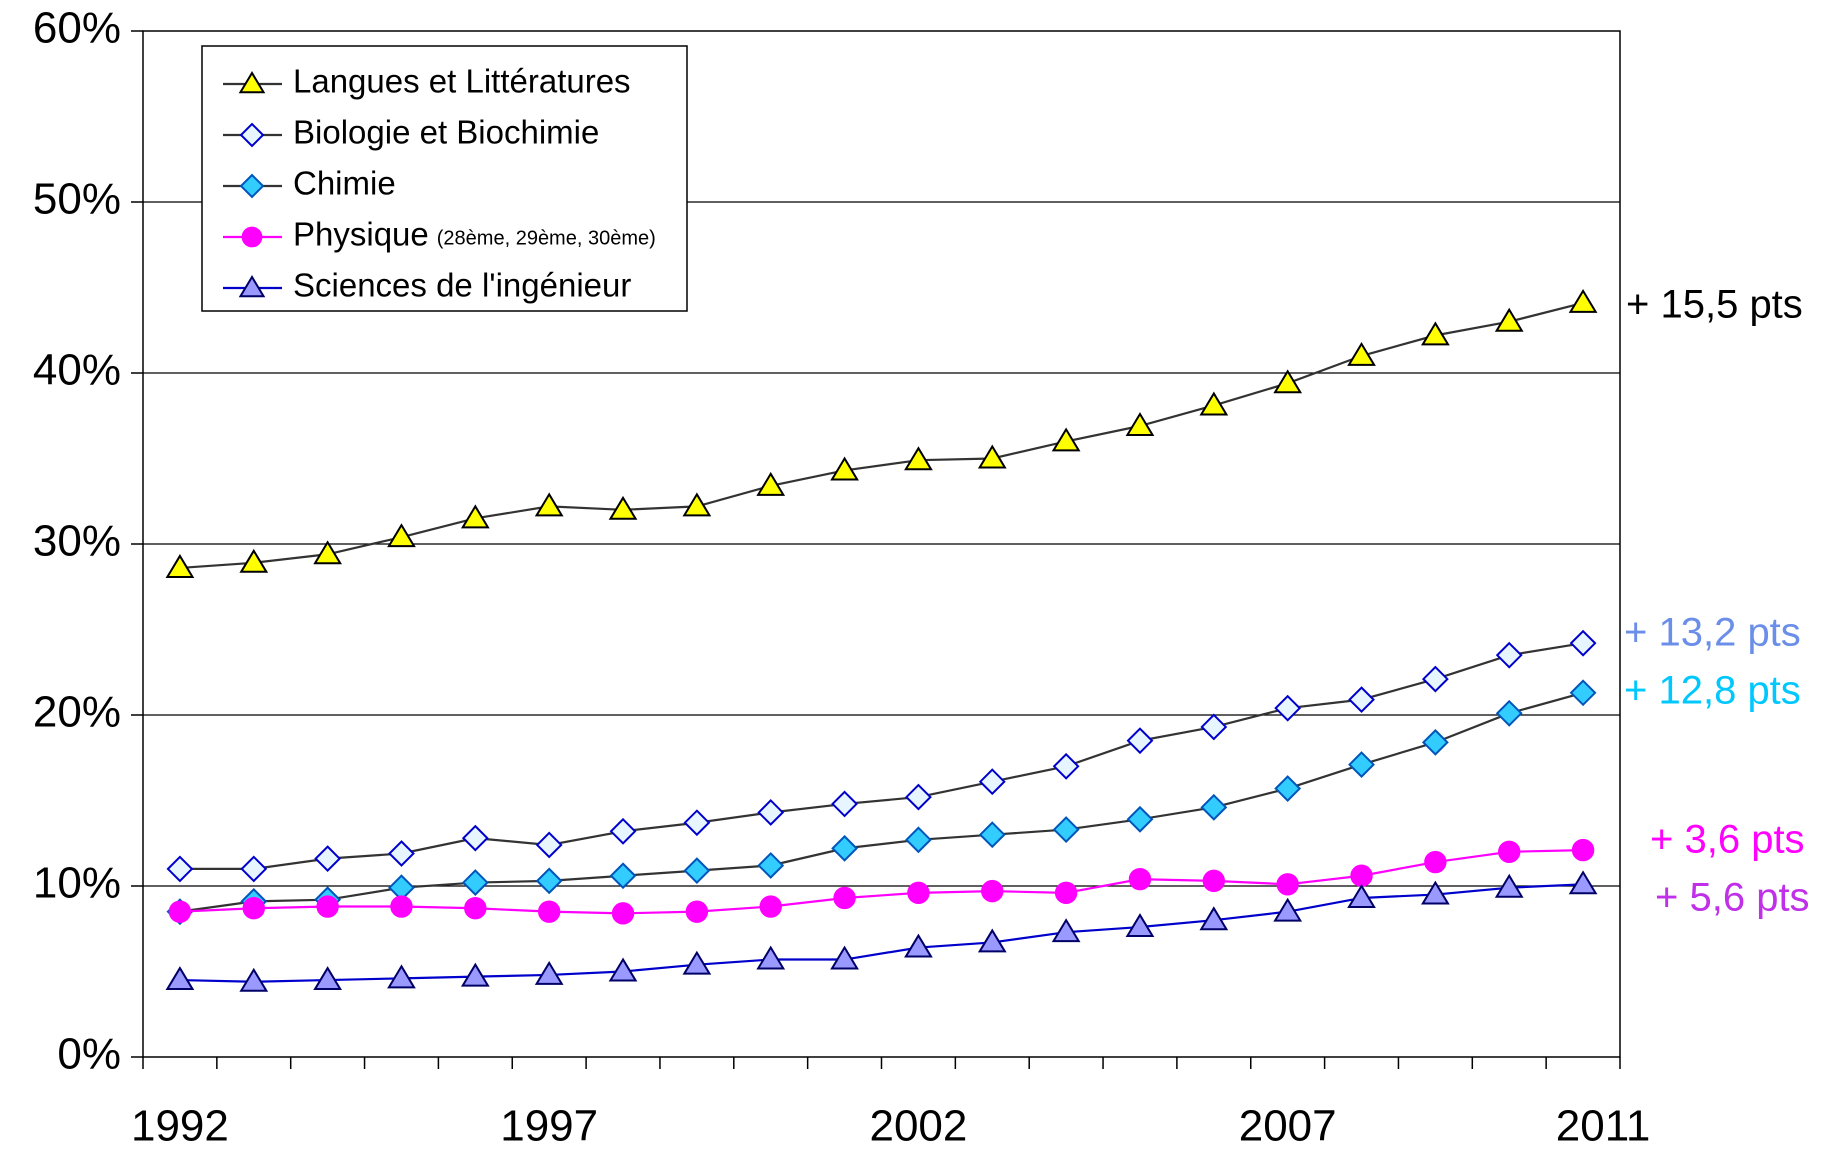 This screenshot has width=1841, height=1160. Describe the element at coordinates (77, 883) in the screenshot. I see `y-tick-label: 10%` at that location.